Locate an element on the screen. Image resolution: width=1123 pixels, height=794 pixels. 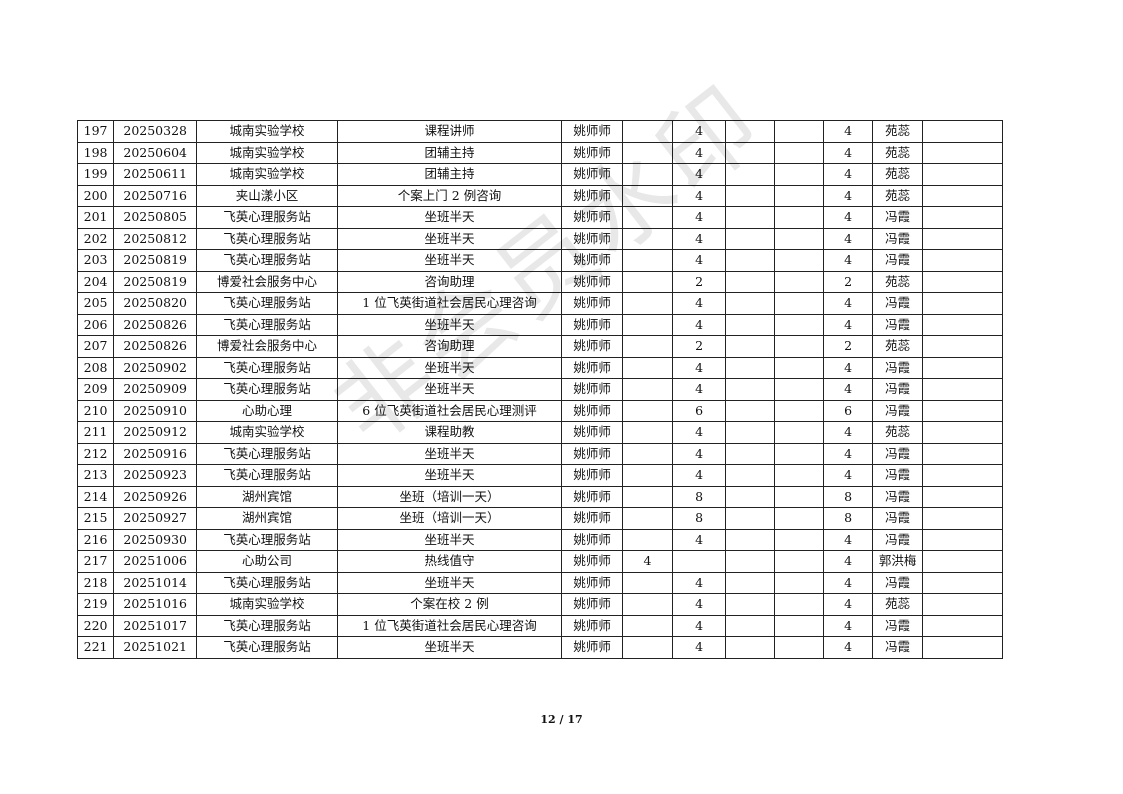
table-row: 211 20250912 城南实验学校 课程助教 姚师师 4 4 苑蕊 is located at coordinates (539, 432).